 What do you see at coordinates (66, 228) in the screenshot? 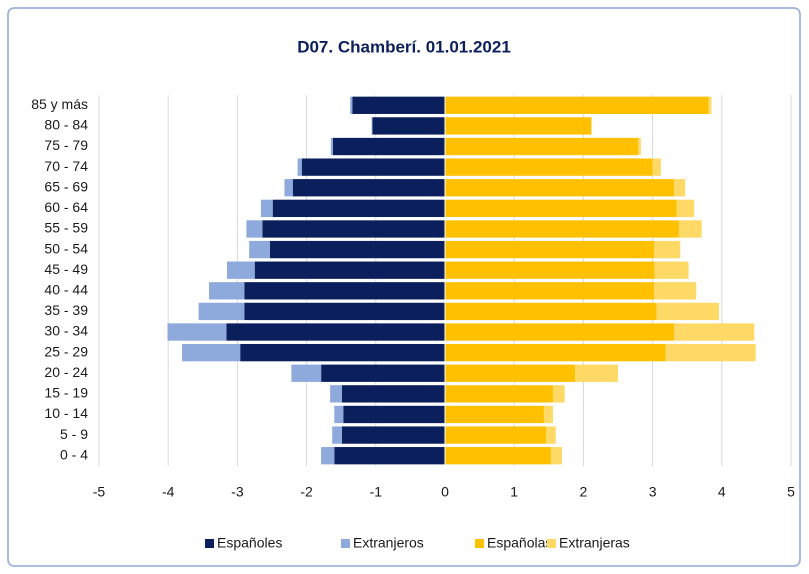
I see `y-tick-label: 55 - 59` at bounding box center [66, 228].